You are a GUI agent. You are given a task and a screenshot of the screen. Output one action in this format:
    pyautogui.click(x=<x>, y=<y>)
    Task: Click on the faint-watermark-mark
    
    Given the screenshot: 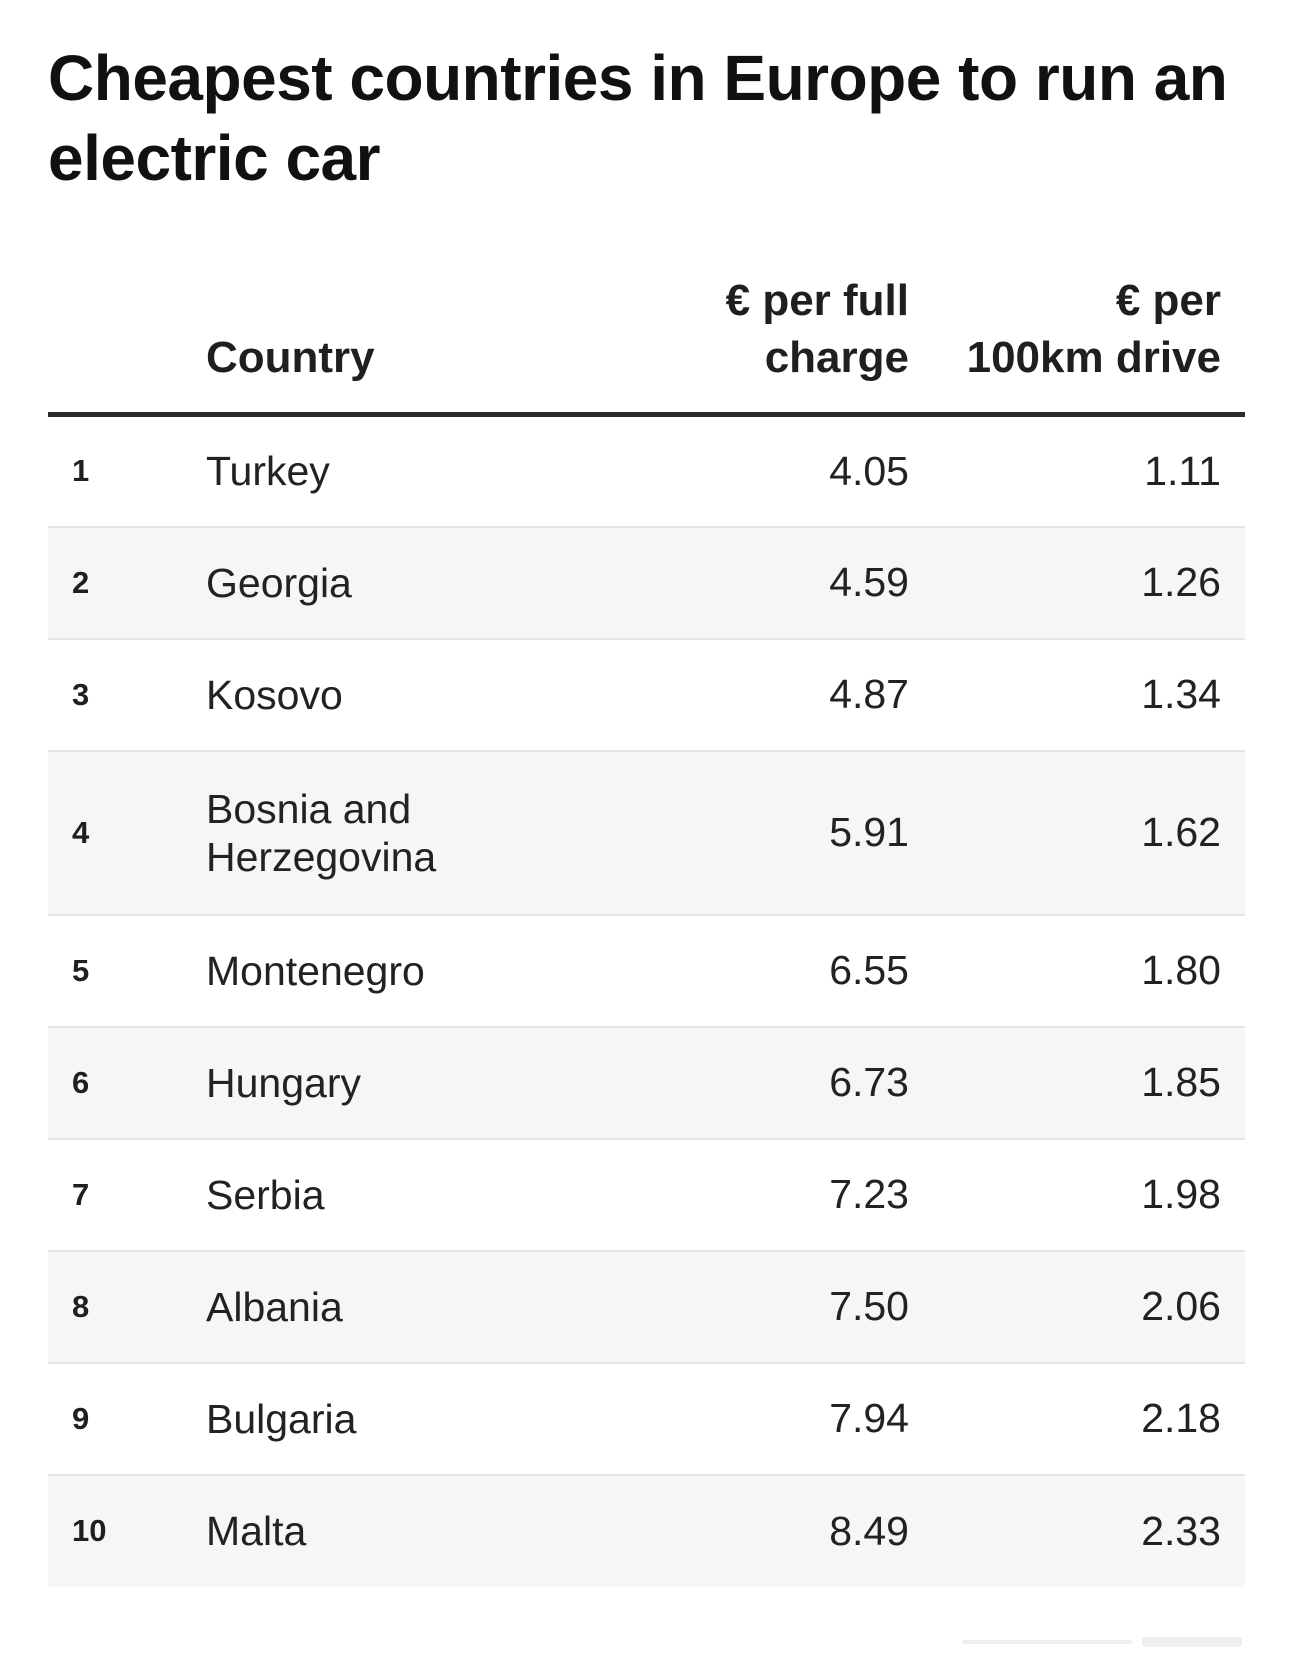 What is the action you would take?
    pyautogui.click(x=1102, y=1642)
    